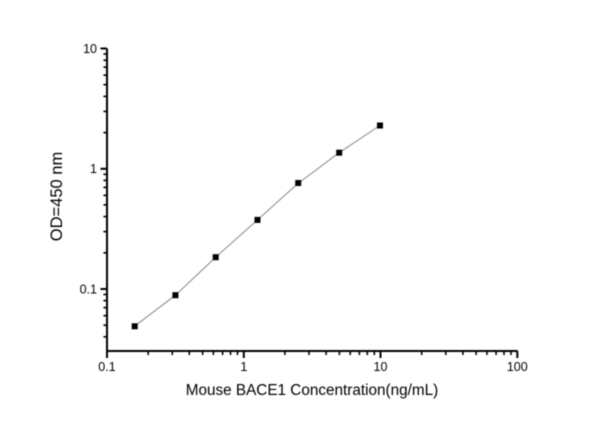 Image resolution: width=600 pixels, height=421 pixels. Describe the element at coordinates (57, 196) in the screenshot. I see `svg-text: OD=450 nm` at that location.